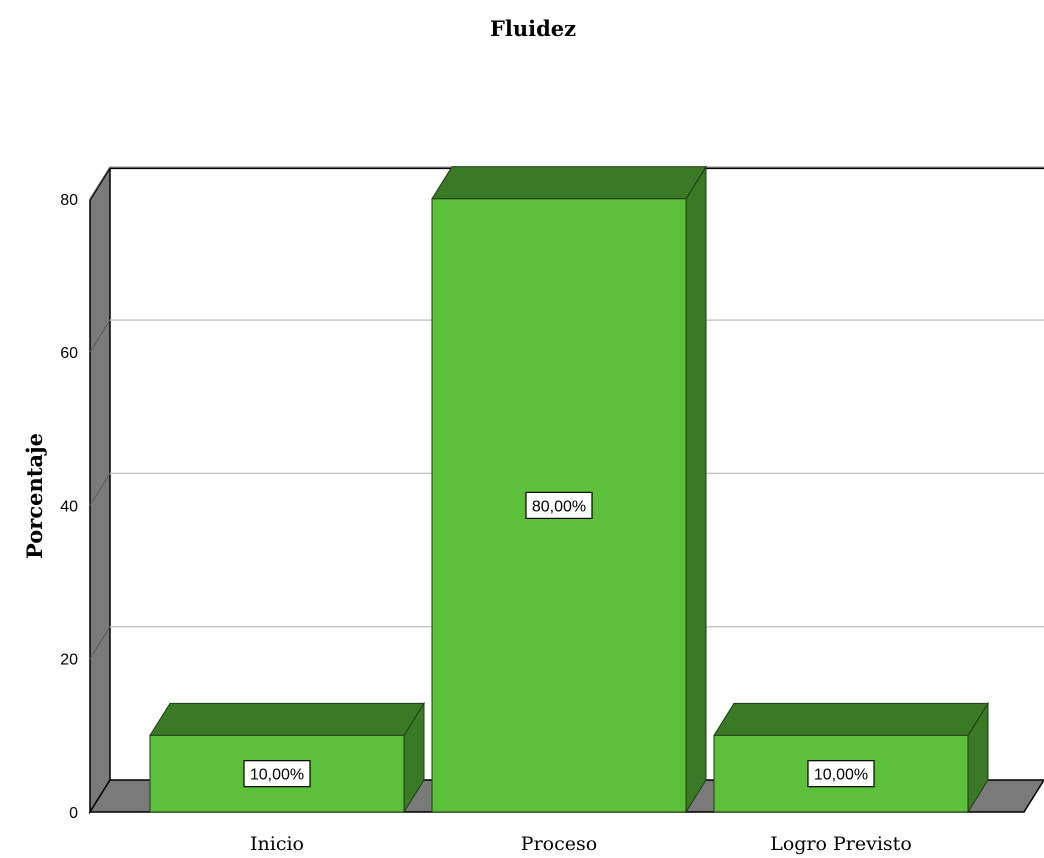 This screenshot has height=858, width=1044. I want to click on y-tick-label: 20, so click(69, 660).